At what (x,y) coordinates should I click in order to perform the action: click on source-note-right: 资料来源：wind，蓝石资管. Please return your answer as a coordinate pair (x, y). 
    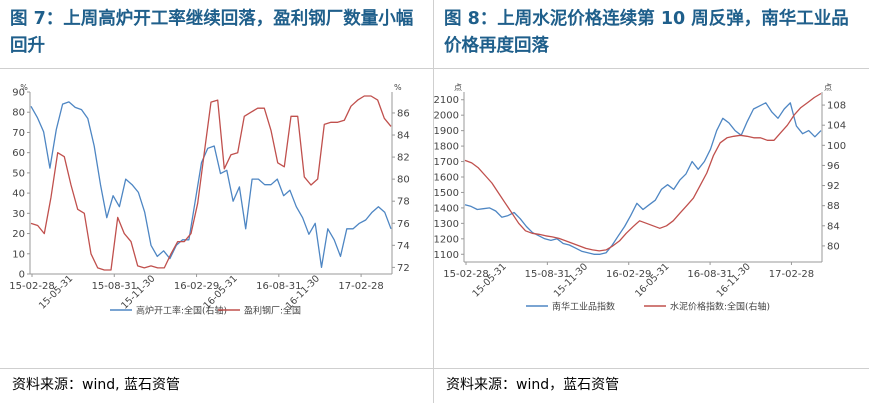
    Looking at the image, I should click on (533, 385).